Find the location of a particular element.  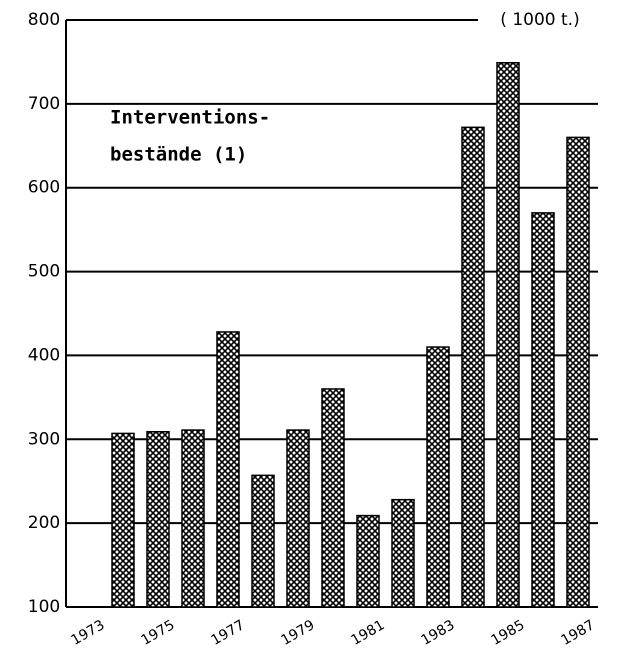

x-tick-label: 1979 is located at coordinates (298, 633).